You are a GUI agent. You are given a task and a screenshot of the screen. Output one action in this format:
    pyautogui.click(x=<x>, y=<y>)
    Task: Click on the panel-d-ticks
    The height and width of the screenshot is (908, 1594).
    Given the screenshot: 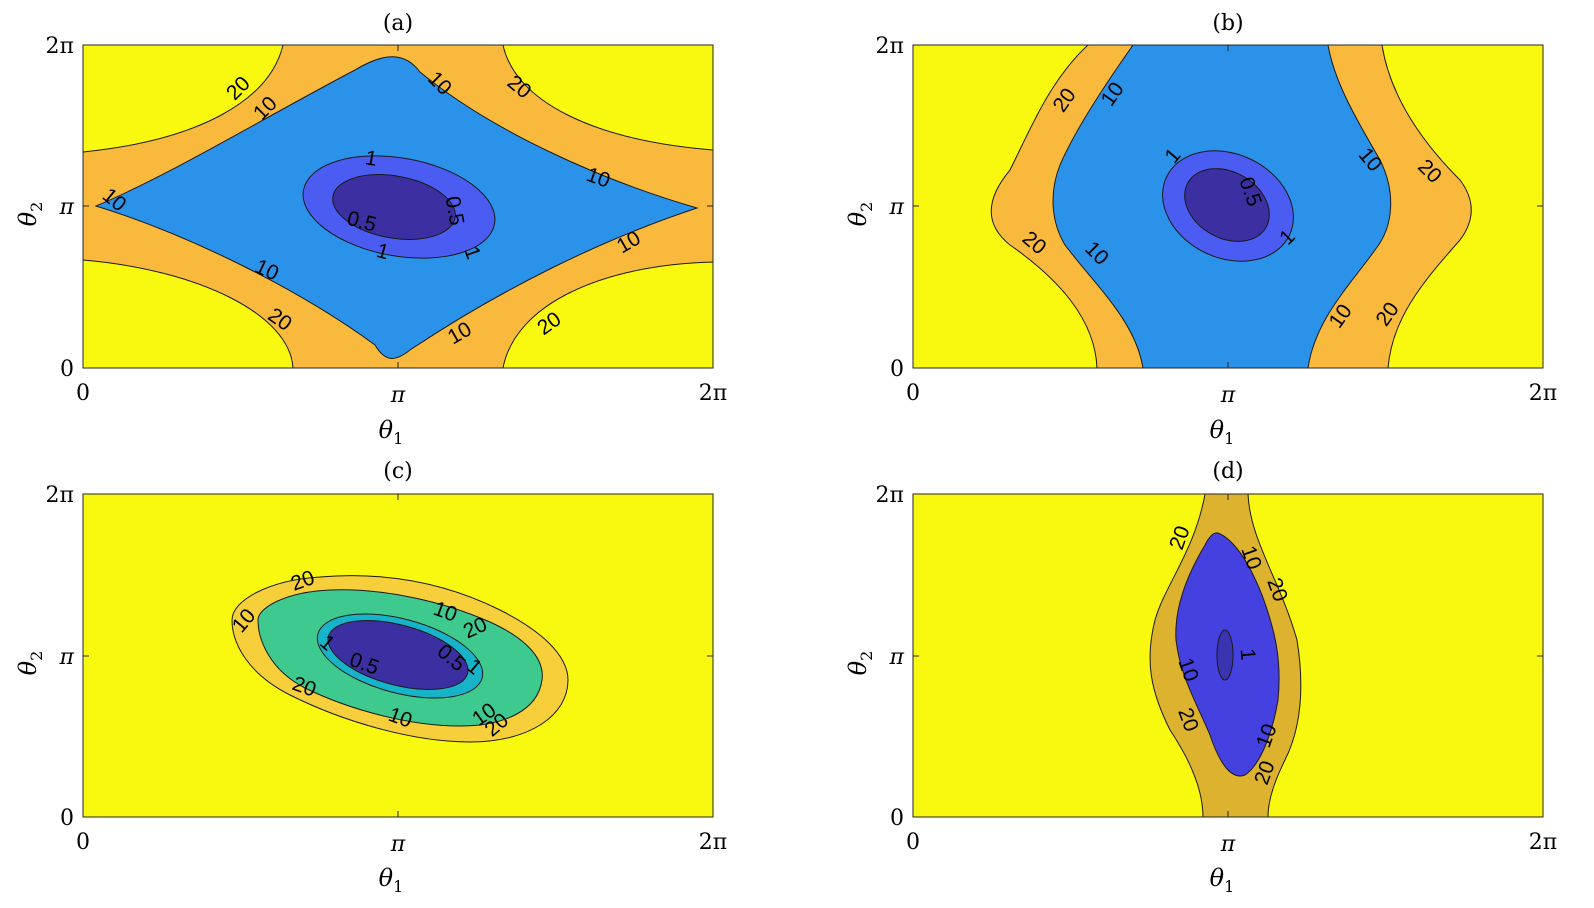 What is the action you would take?
    pyautogui.click(x=1228, y=655)
    